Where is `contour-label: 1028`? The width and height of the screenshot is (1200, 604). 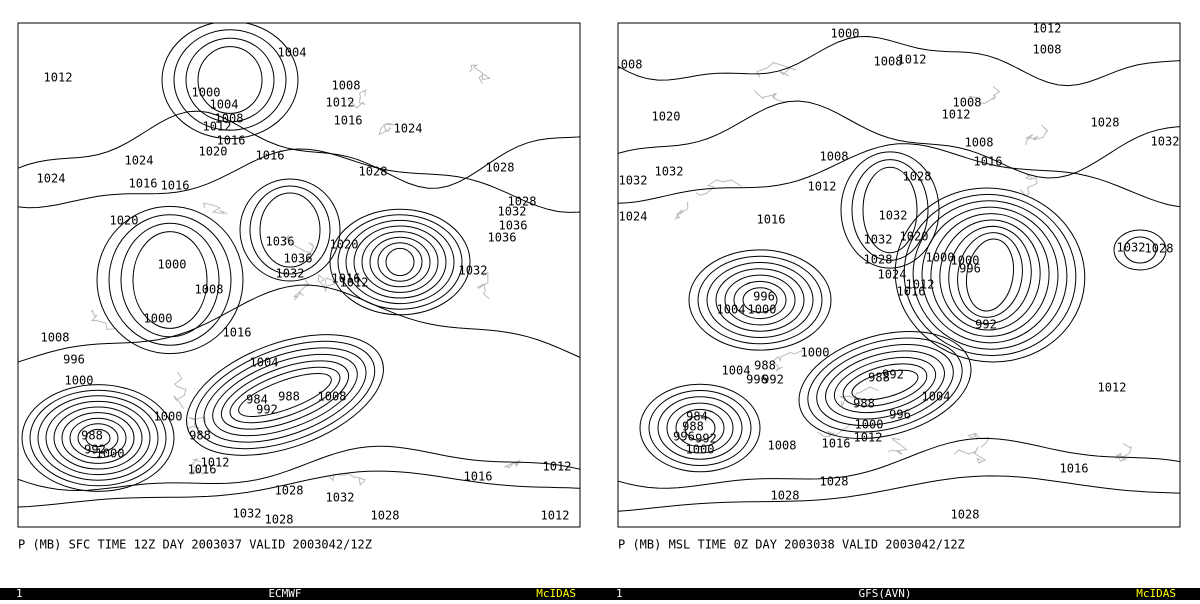 contour-label: 1028 is located at coordinates (522, 202).